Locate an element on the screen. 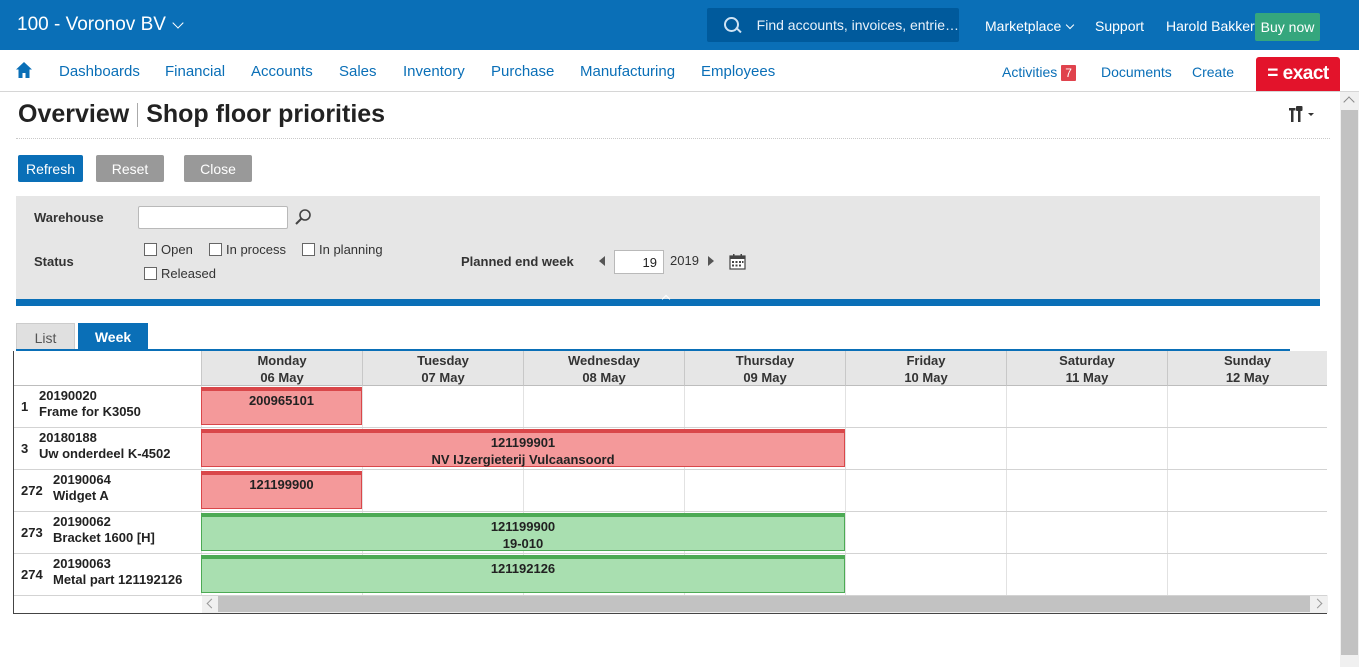  item-code: 20190063 is located at coordinates (82, 563).